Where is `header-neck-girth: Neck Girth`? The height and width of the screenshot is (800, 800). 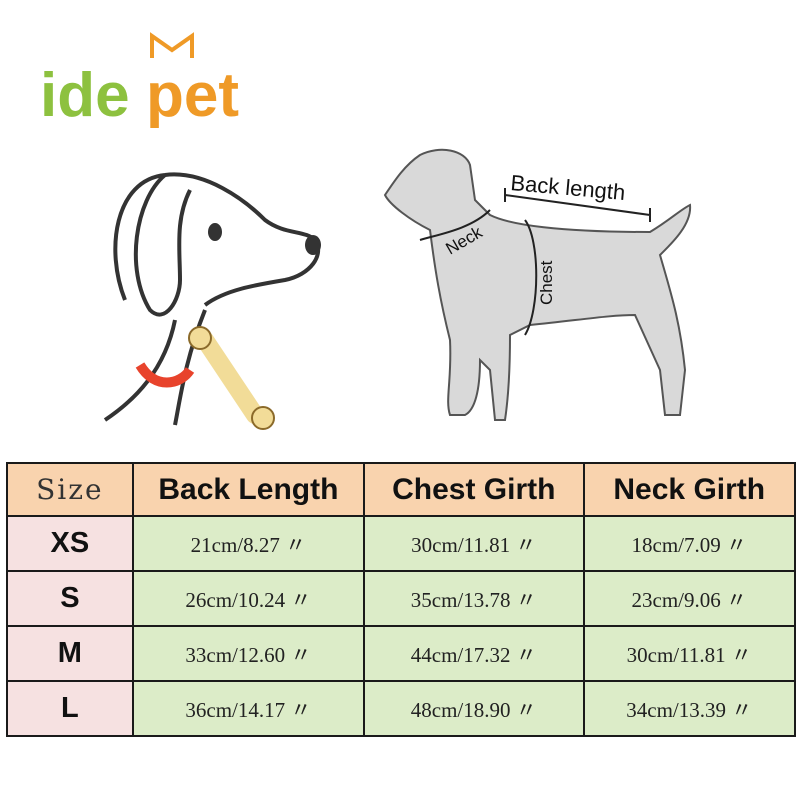 header-neck-girth: Neck Girth is located at coordinates (689, 489).